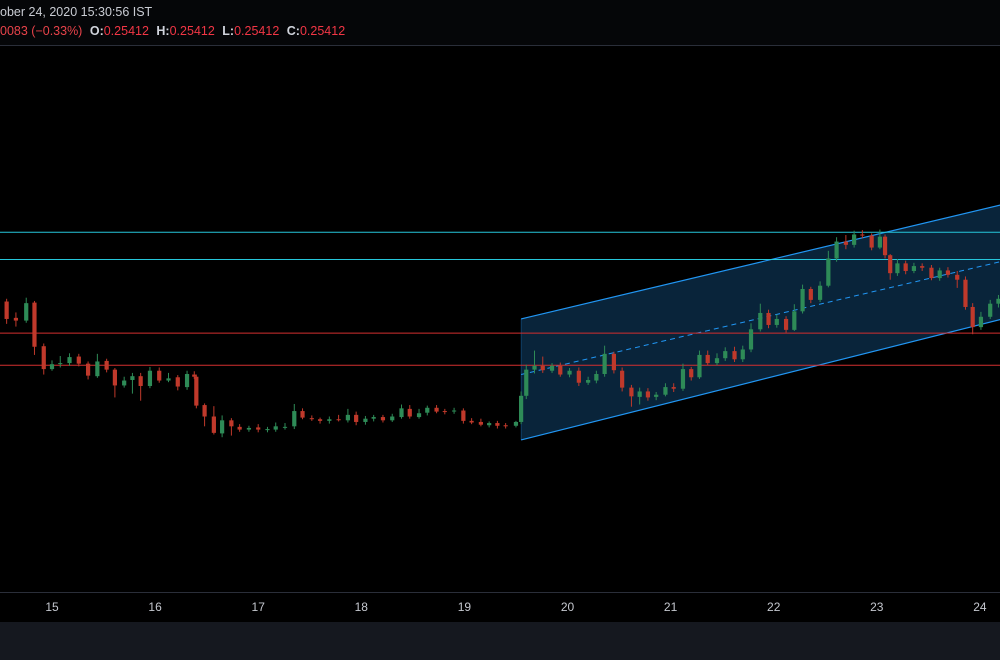 The image size is (1000, 660). What do you see at coordinates (362, 607) in the screenshot?
I see `x-tick-label: 18` at bounding box center [362, 607].